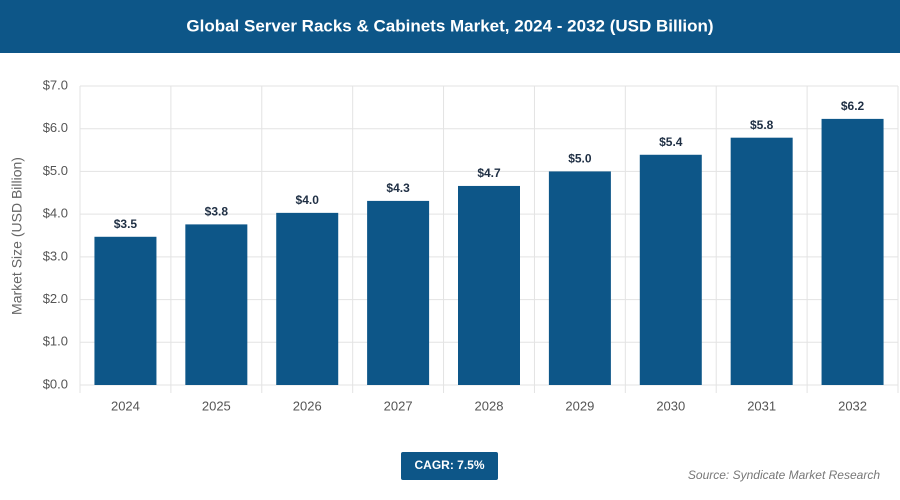 The height and width of the screenshot is (500, 900). I want to click on x-tick-label: 2030, so click(670, 405).